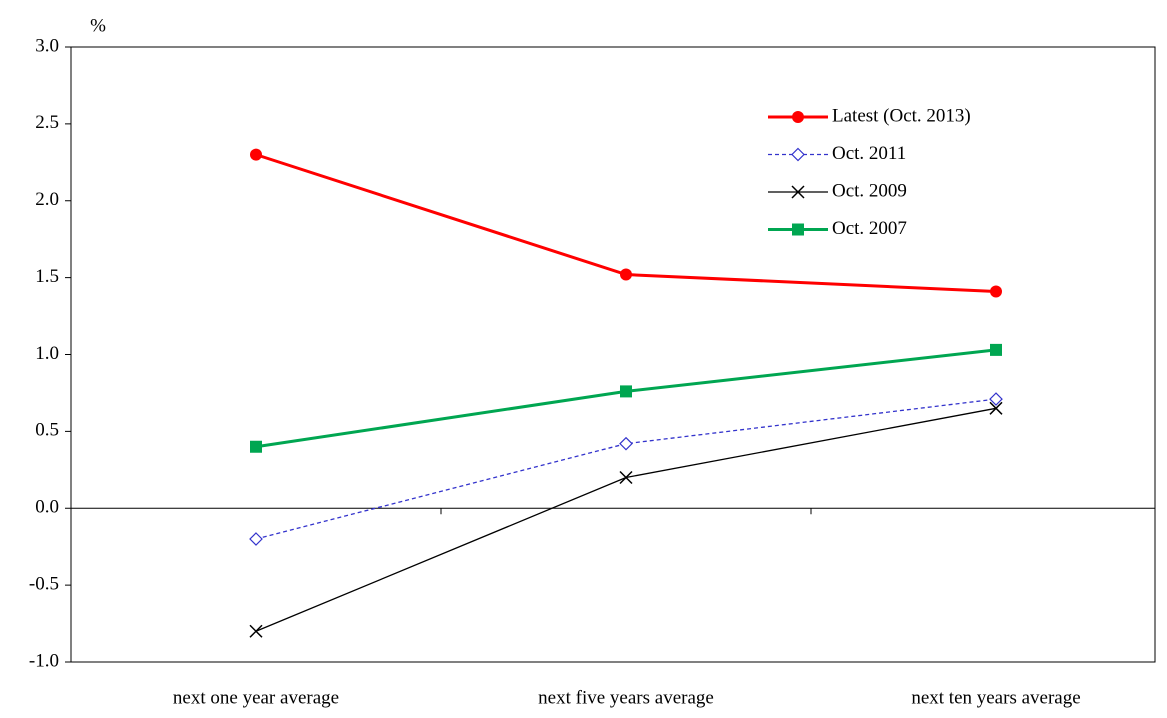 This screenshot has height=718, width=1167. What do you see at coordinates (901, 115) in the screenshot?
I see `legend-label: Latest (Oct. 2013)` at bounding box center [901, 115].